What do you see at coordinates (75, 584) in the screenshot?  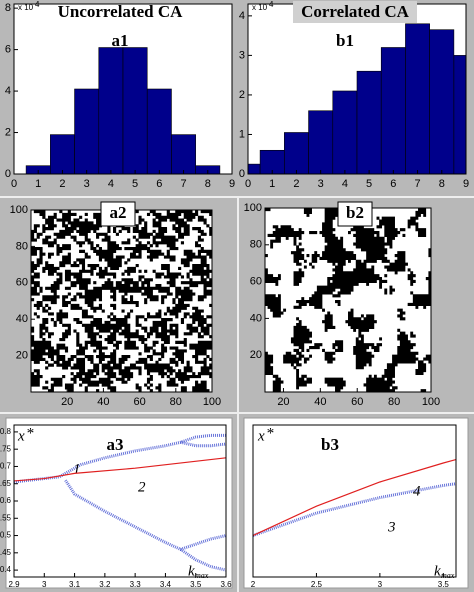 I see `x-tick-label: 3.1` at bounding box center [75, 584].